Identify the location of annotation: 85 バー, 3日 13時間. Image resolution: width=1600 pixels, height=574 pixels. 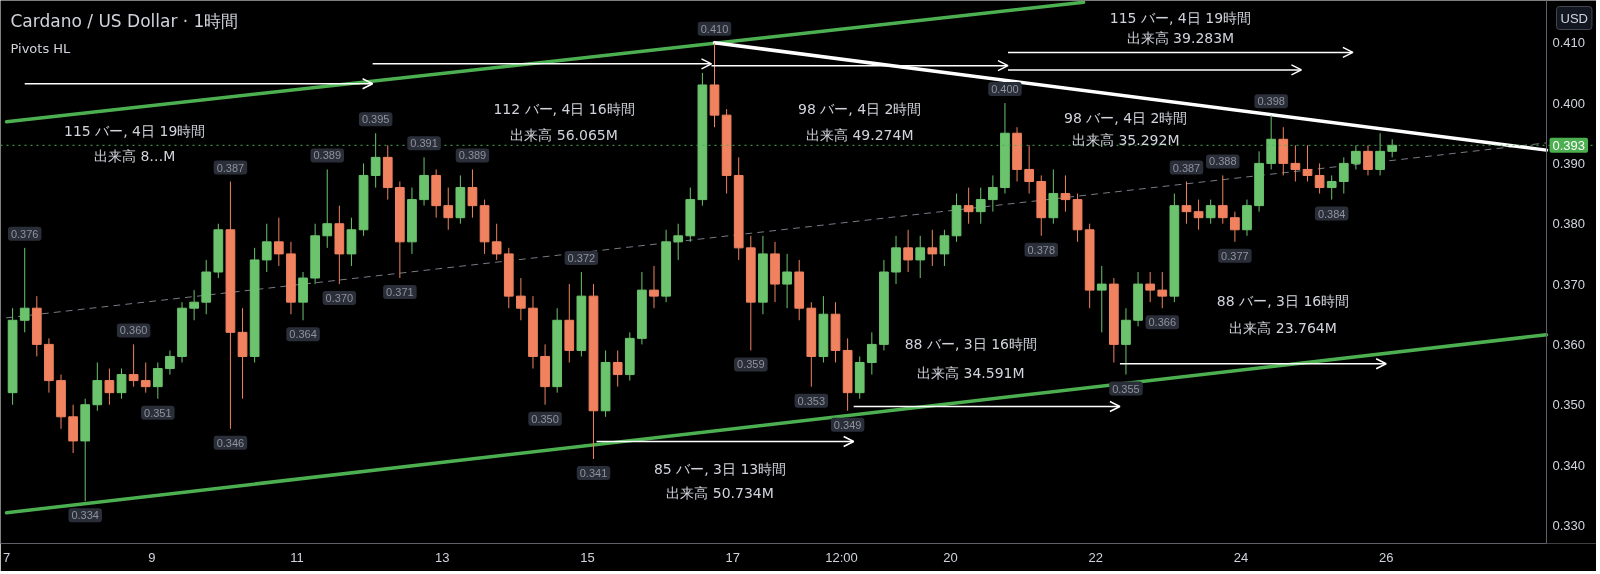
(720, 468).